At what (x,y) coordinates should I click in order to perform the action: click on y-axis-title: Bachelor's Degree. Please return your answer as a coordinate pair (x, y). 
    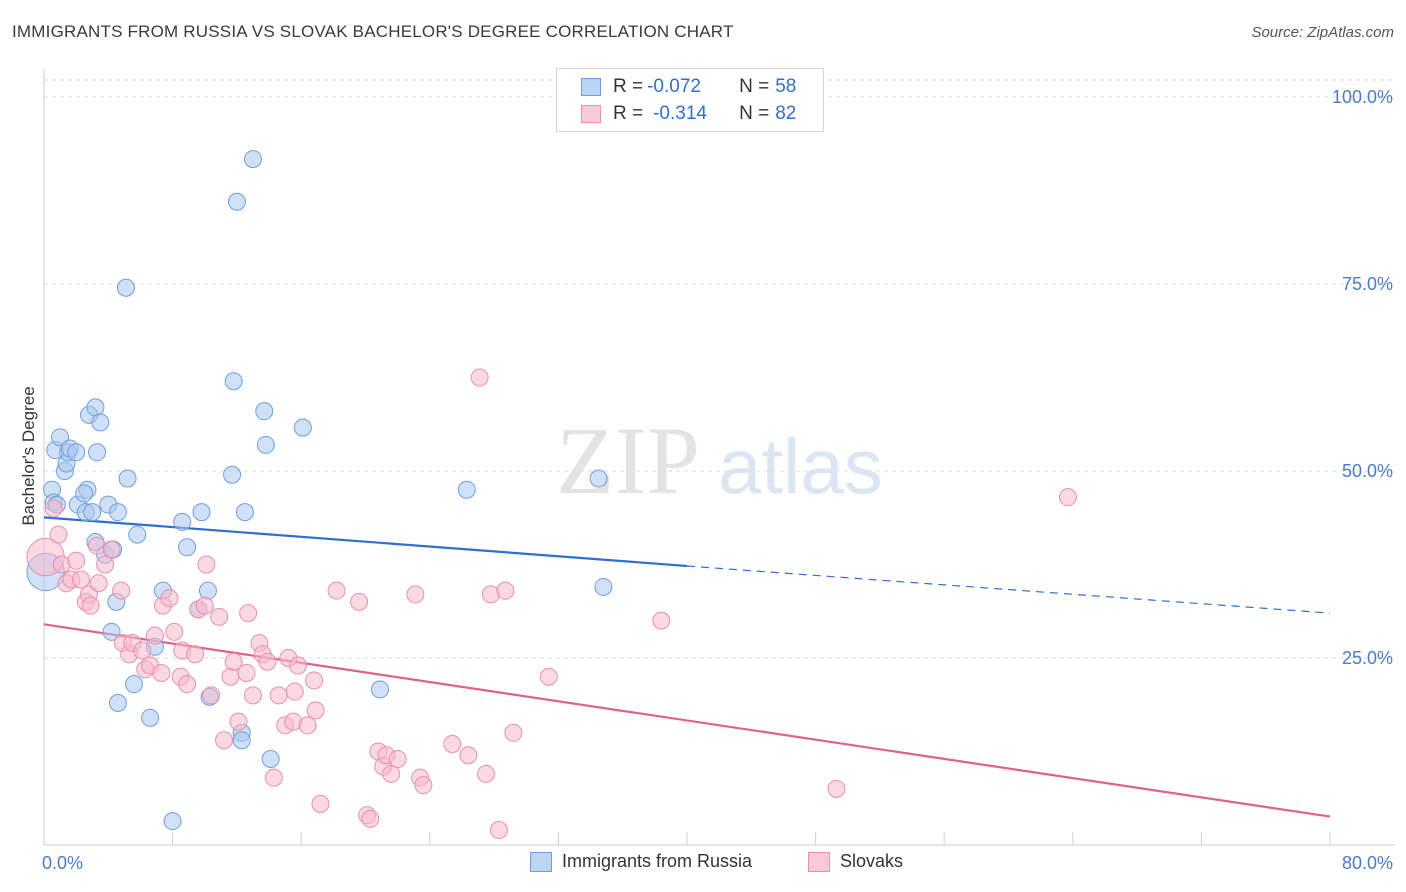
    Looking at the image, I should click on (28, 455).